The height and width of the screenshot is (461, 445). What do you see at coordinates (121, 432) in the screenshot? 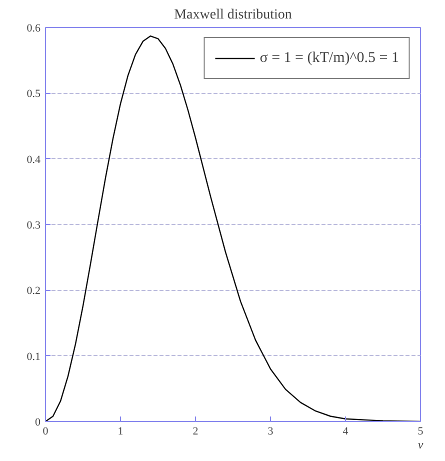
I see `x-tick-label: 1` at bounding box center [121, 432].